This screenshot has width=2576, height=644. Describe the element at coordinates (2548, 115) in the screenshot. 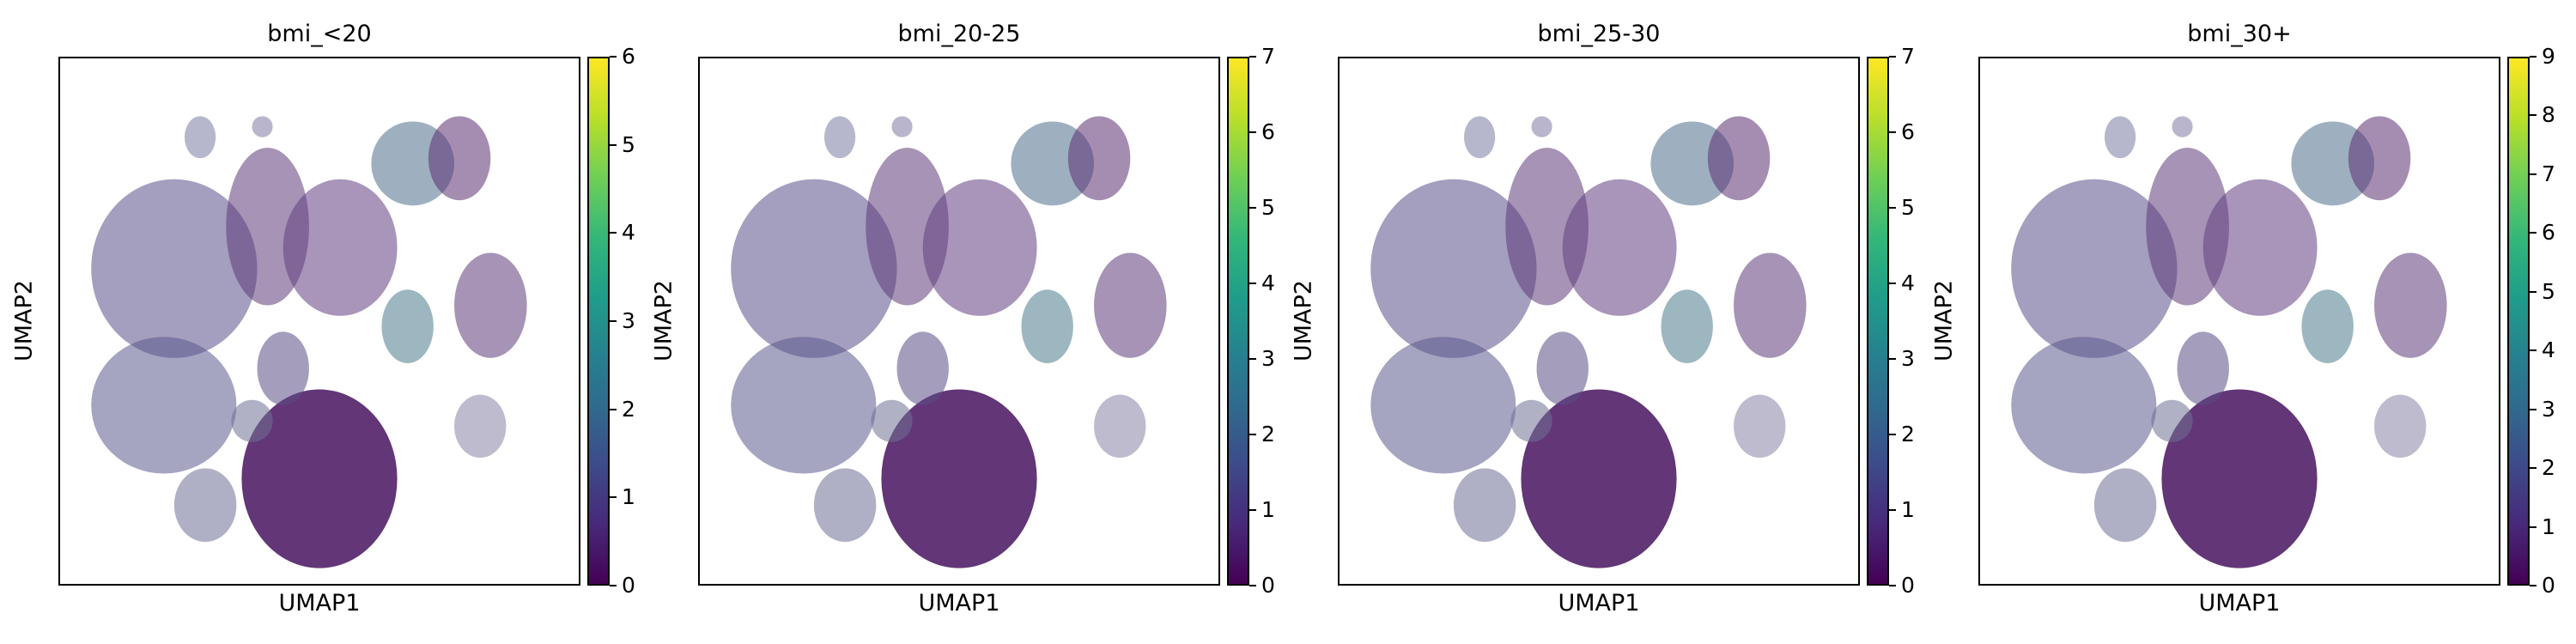

I see `colorbar-tick-label: 8` at that location.